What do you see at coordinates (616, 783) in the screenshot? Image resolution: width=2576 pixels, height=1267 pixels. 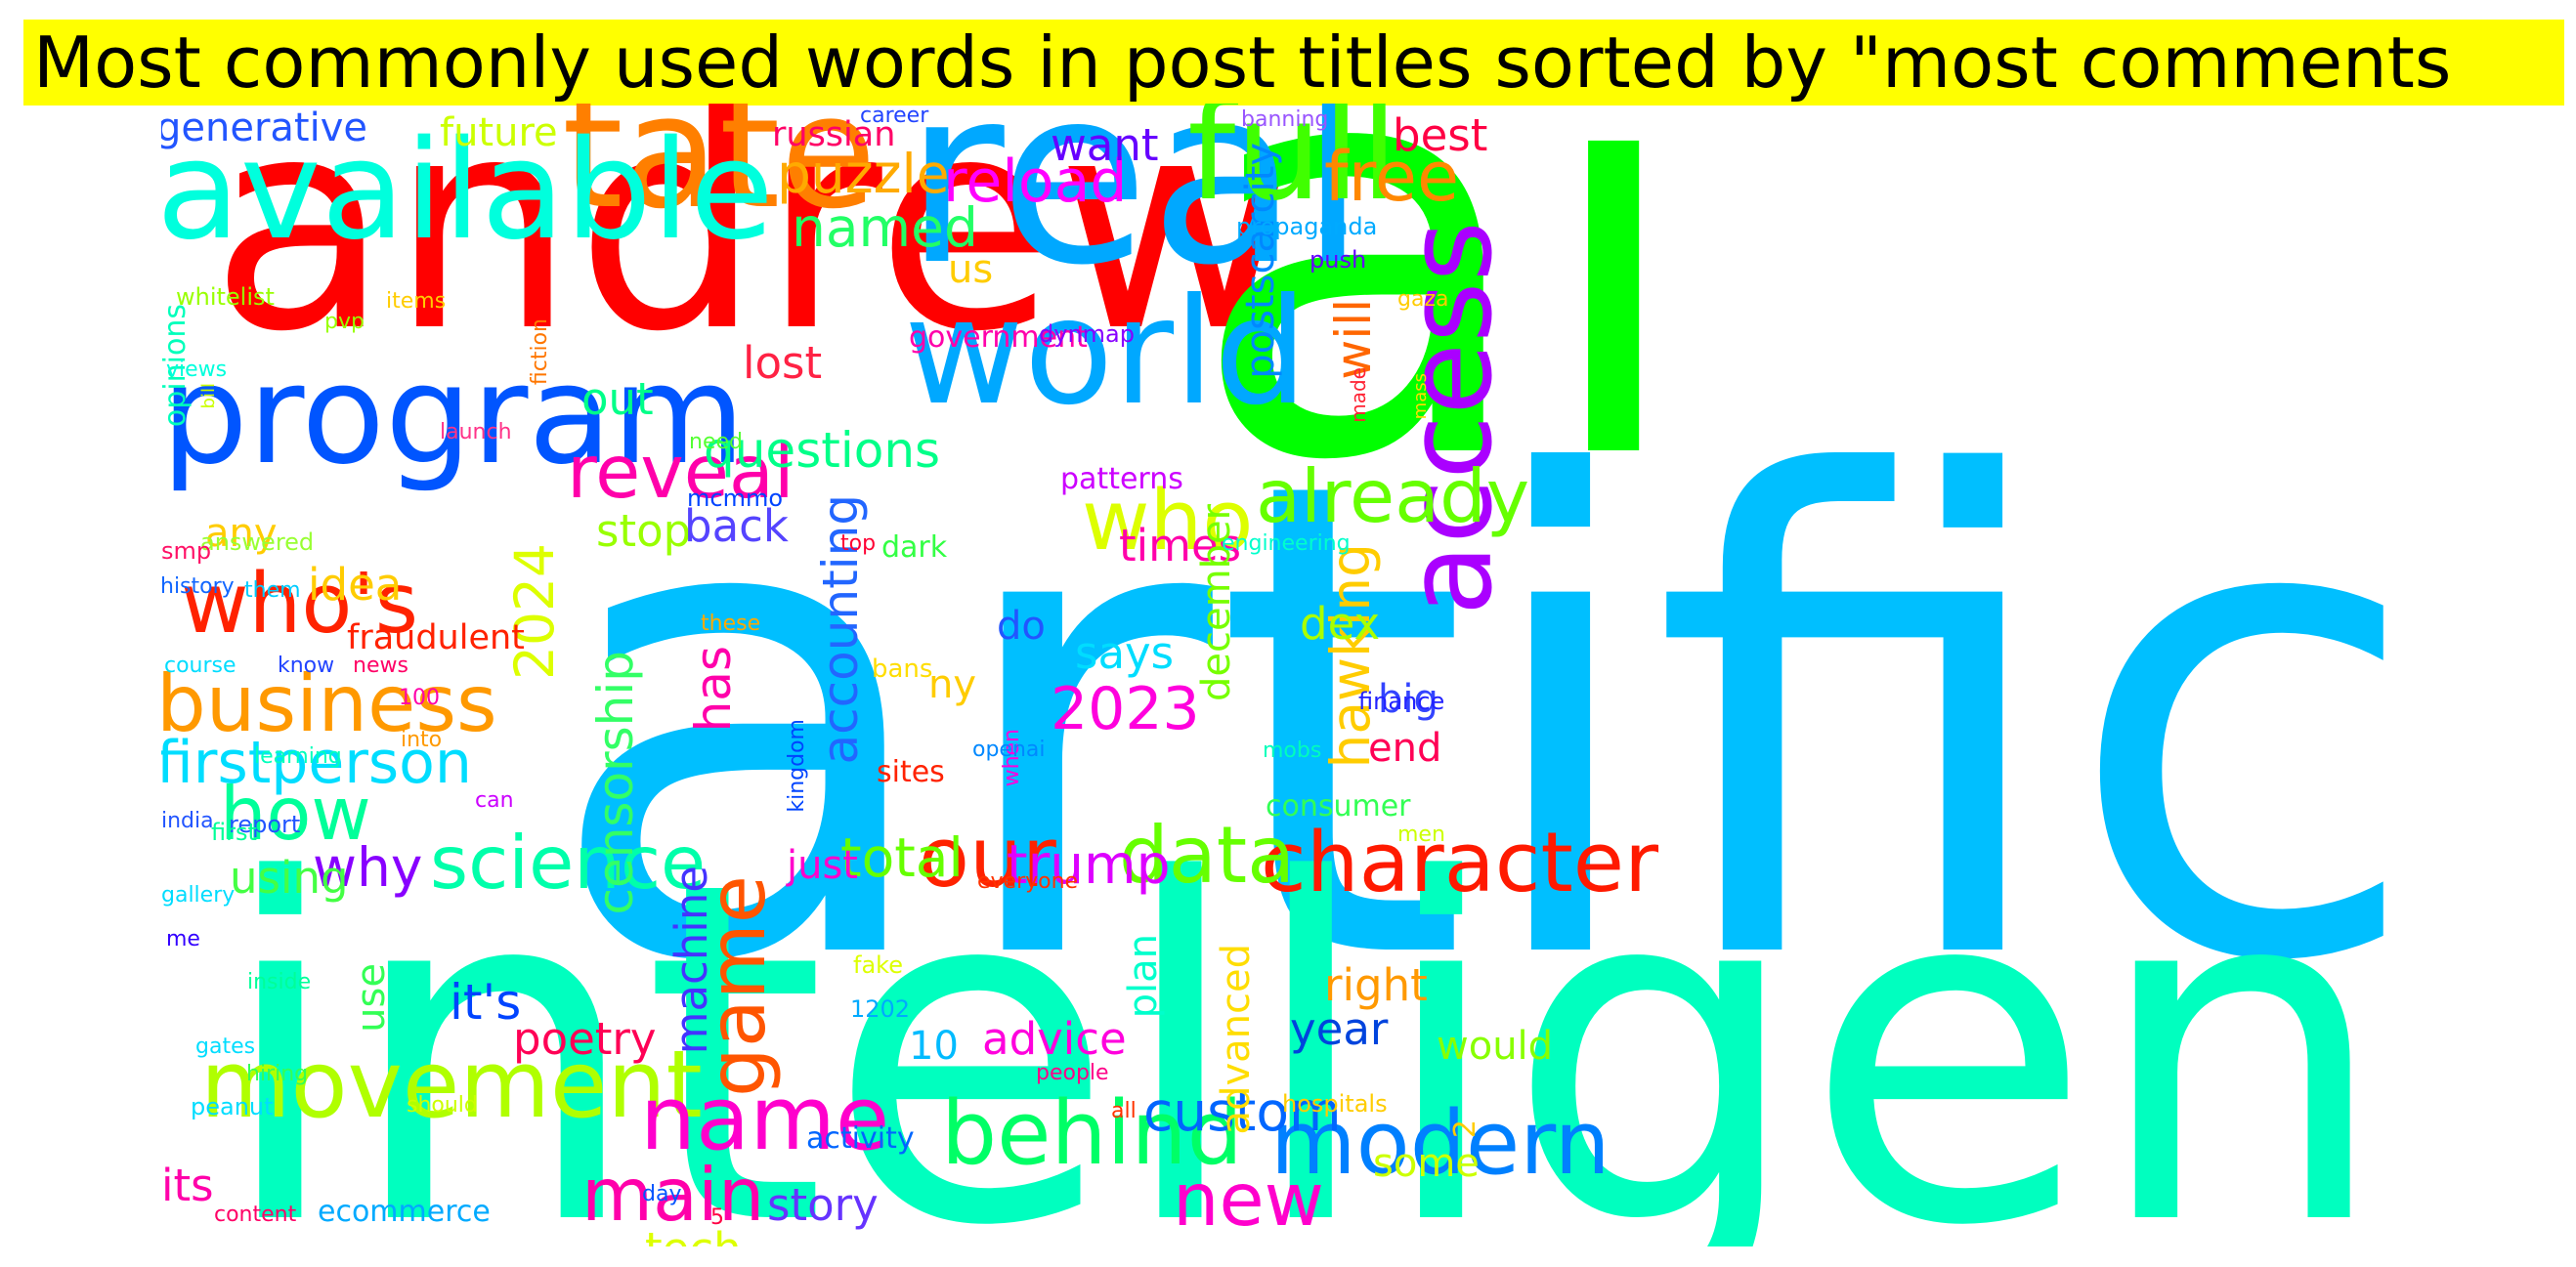 I see `cloud-word: censorship` at bounding box center [616, 783].